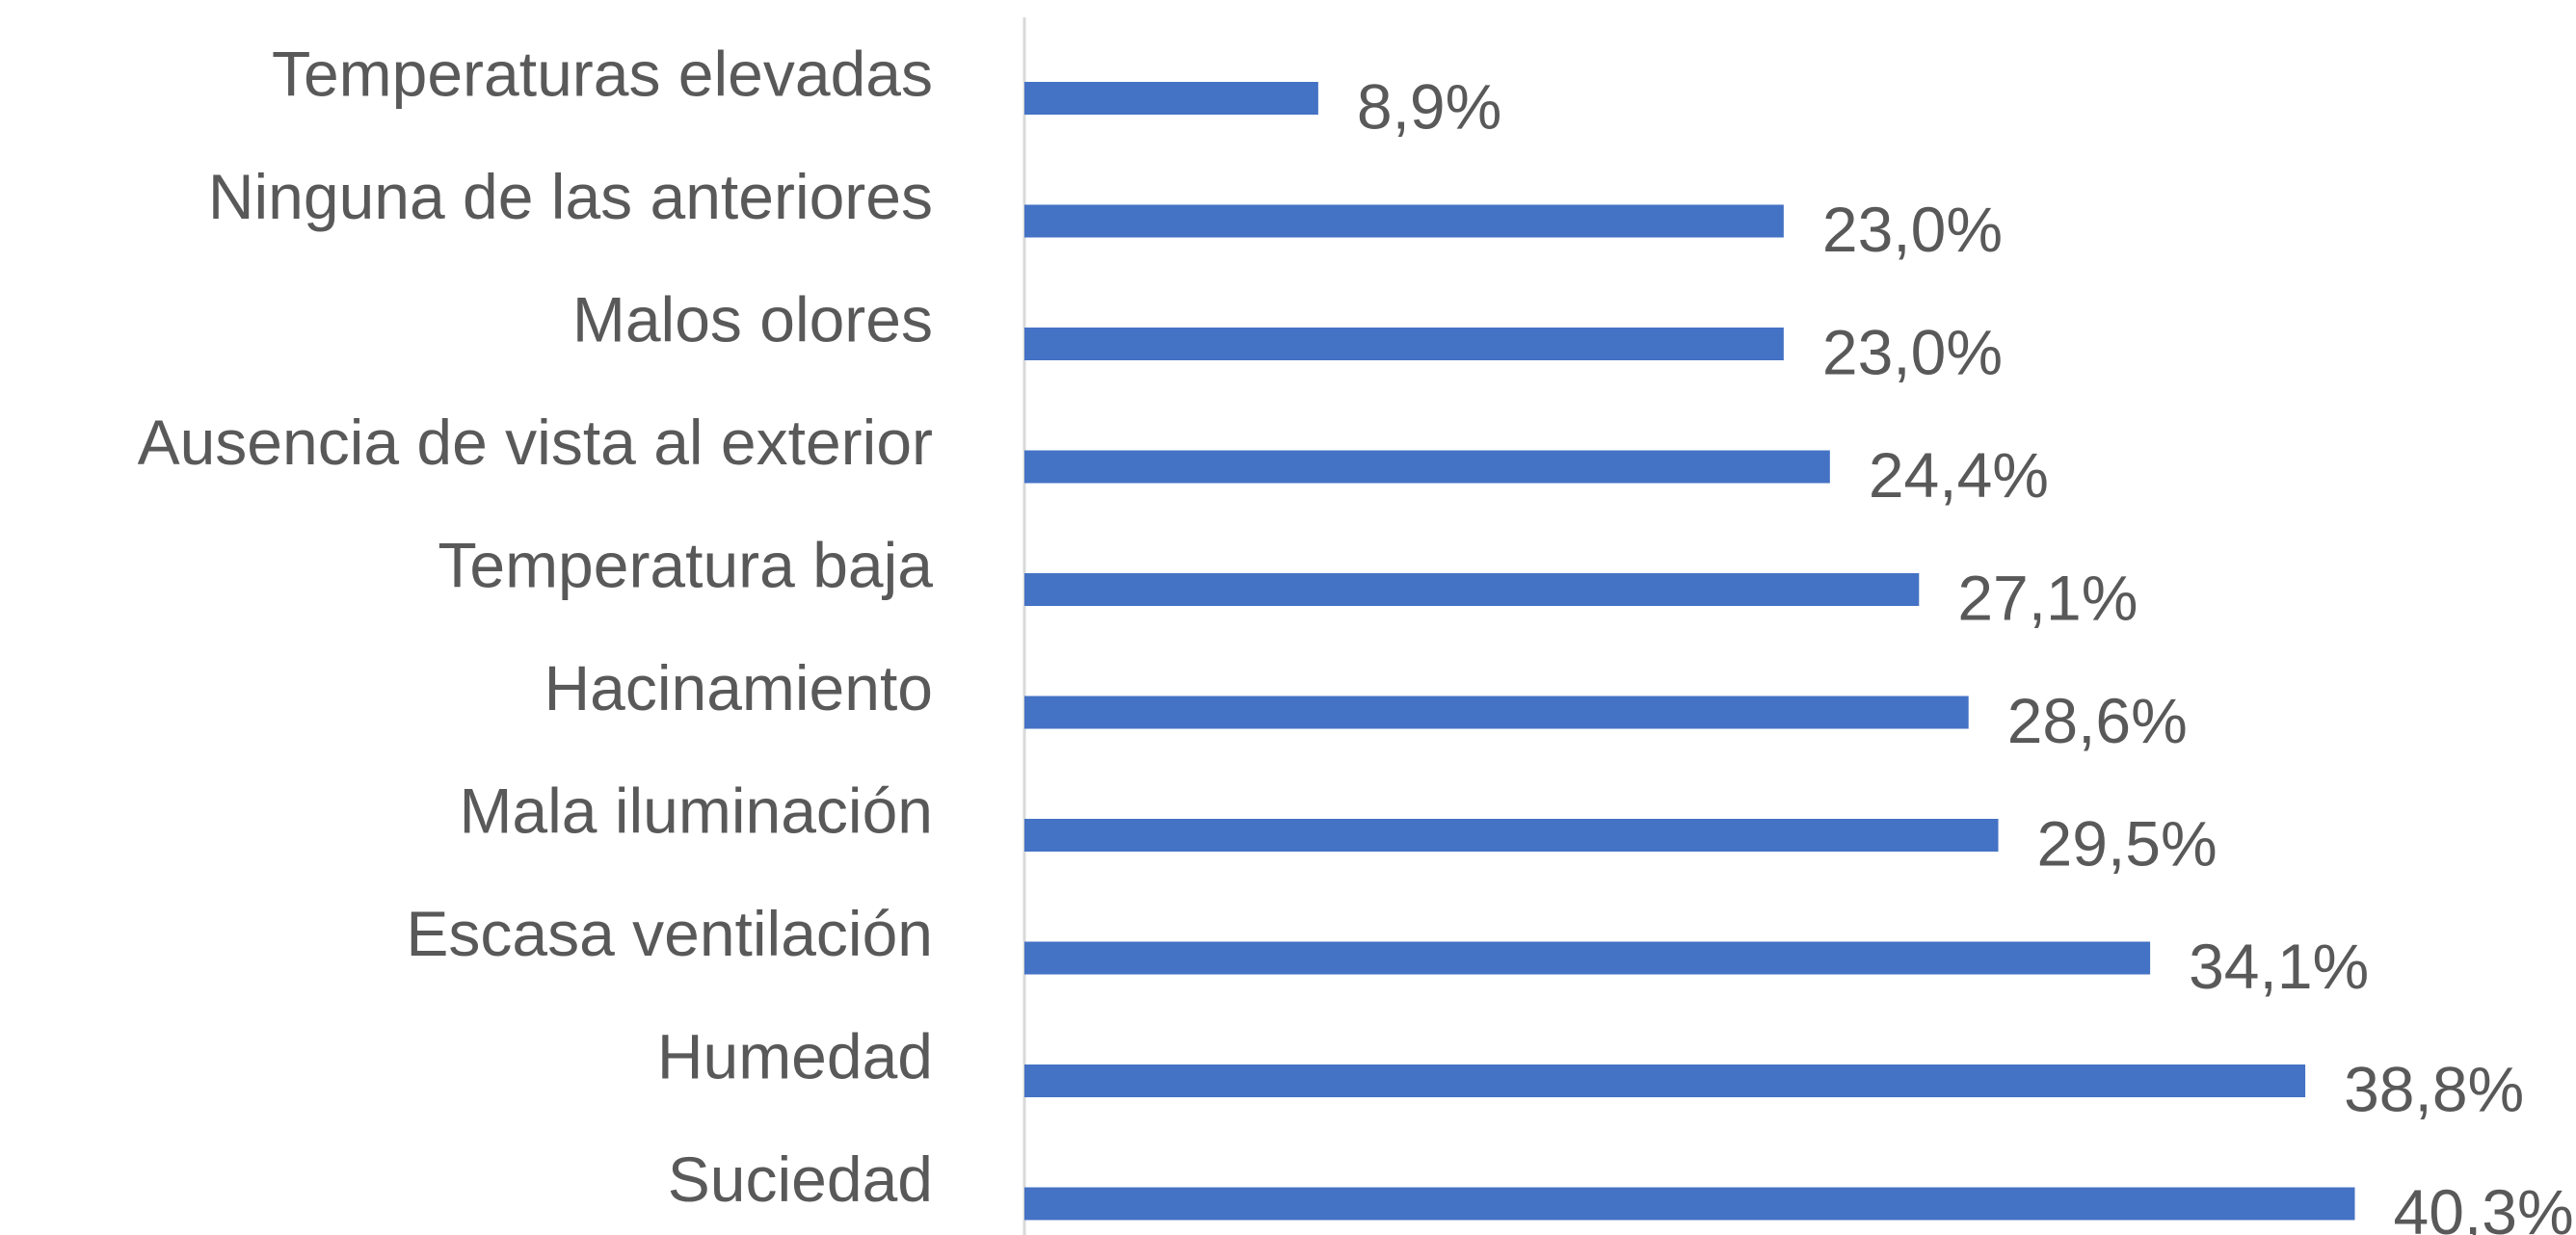 The image size is (2576, 1235). Describe the element at coordinates (669, 933) in the screenshot. I see `category-label: Escasa ventilación` at that location.